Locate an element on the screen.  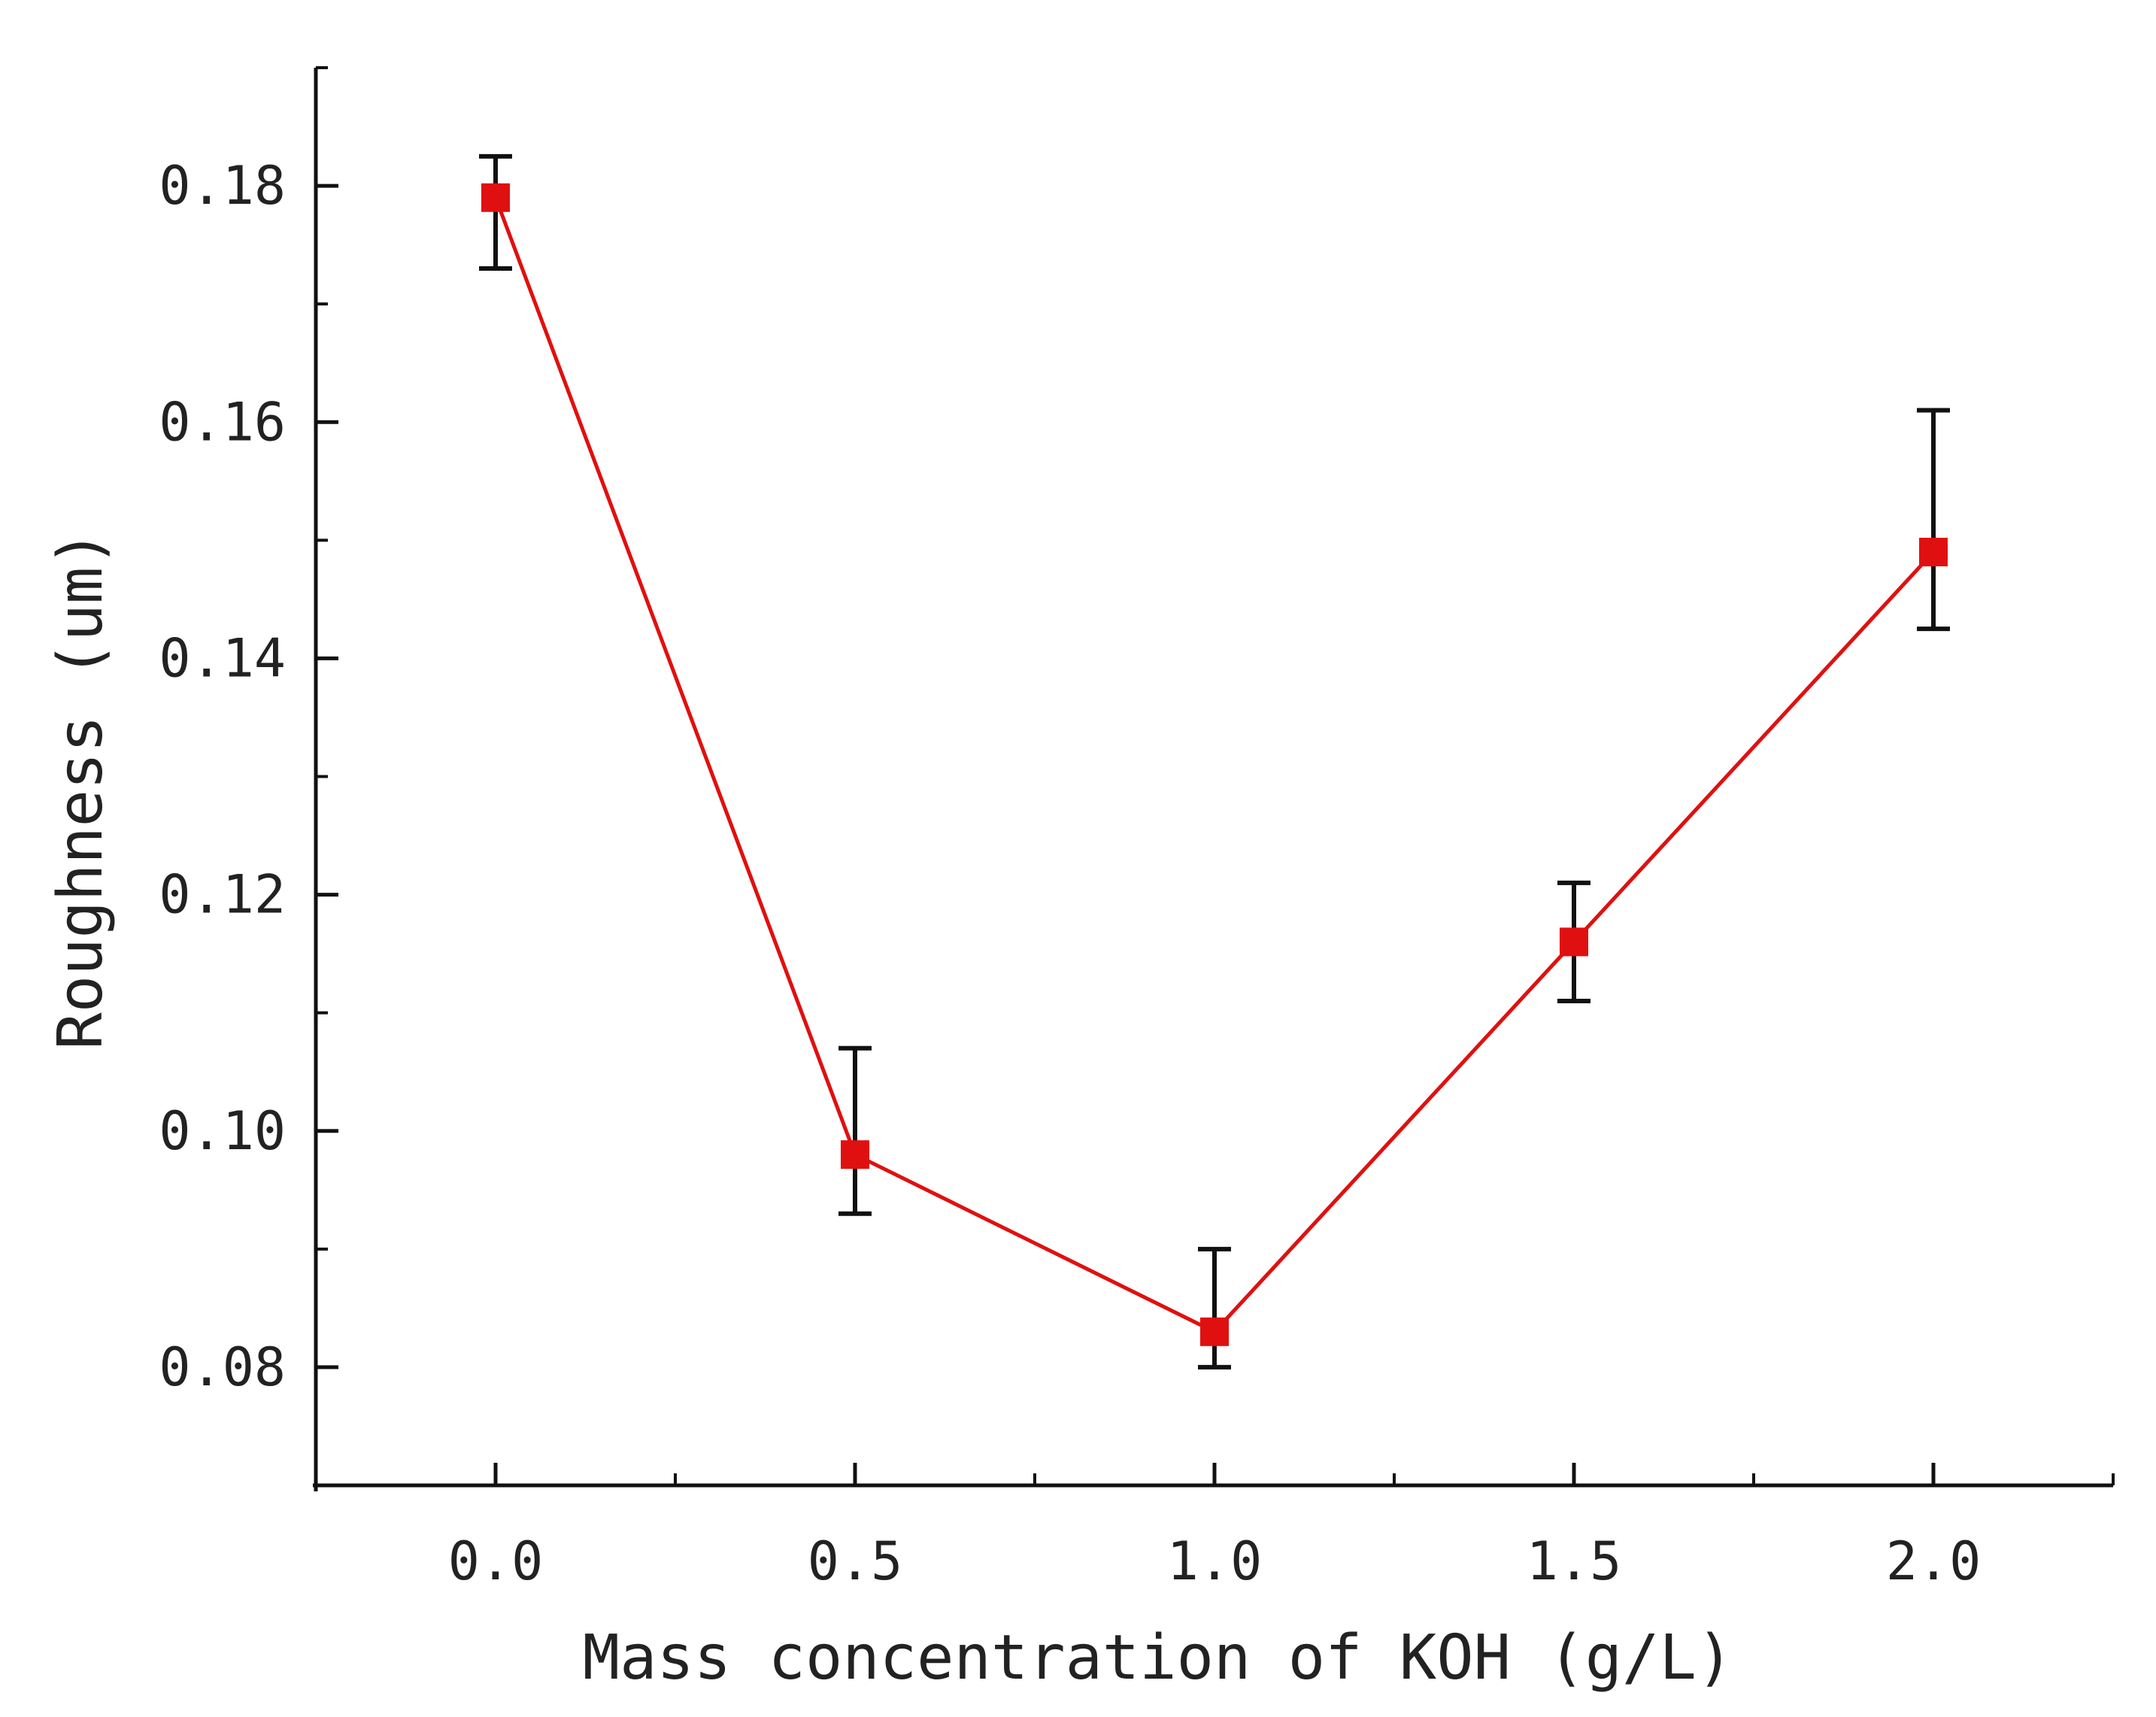
x-tick-label: 0.0 is located at coordinates (495, 1561).